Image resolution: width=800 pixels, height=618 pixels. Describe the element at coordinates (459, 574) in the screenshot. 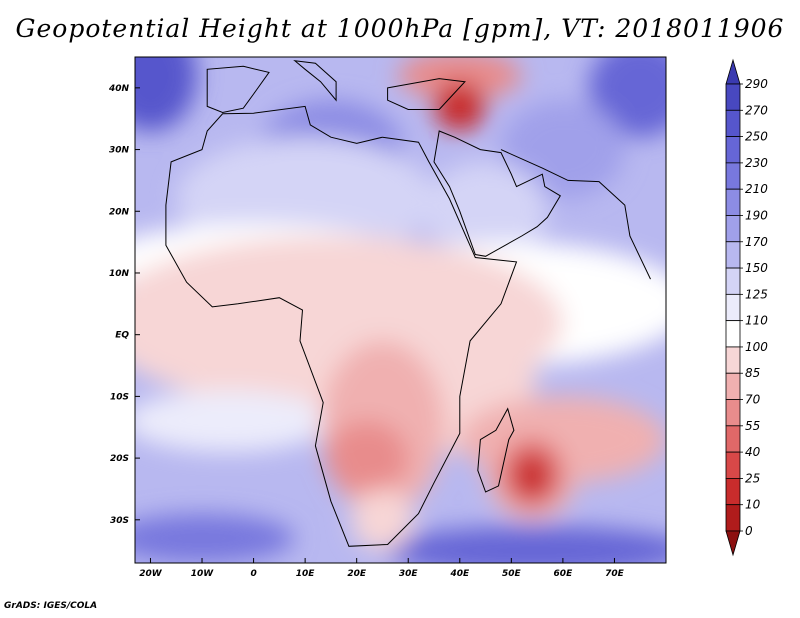

I see `lon-tick-label: 40E` at that location.